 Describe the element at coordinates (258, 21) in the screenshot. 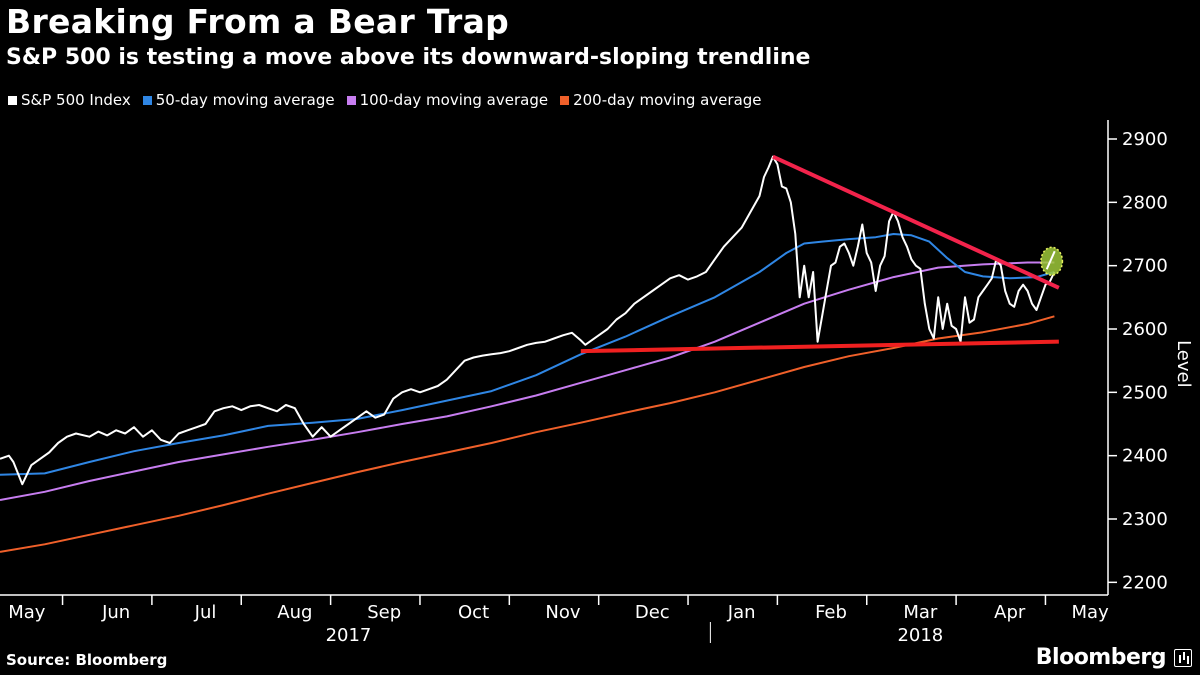

I see `chart-title: Breaking From a Bear Trap` at that location.